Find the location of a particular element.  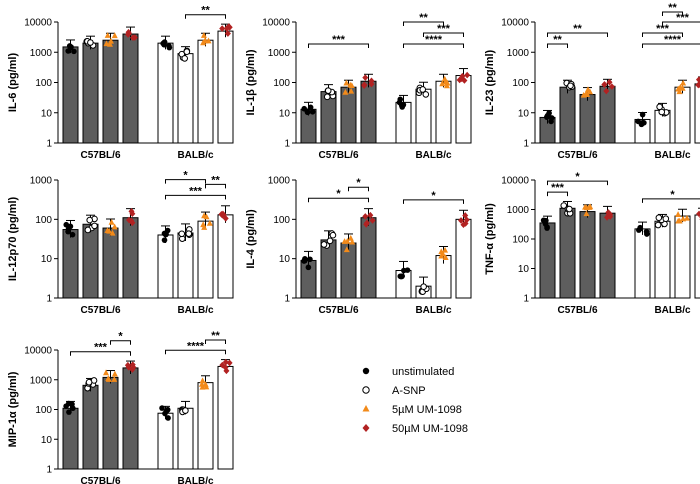

significance-label: * is located at coordinates (338, 194).